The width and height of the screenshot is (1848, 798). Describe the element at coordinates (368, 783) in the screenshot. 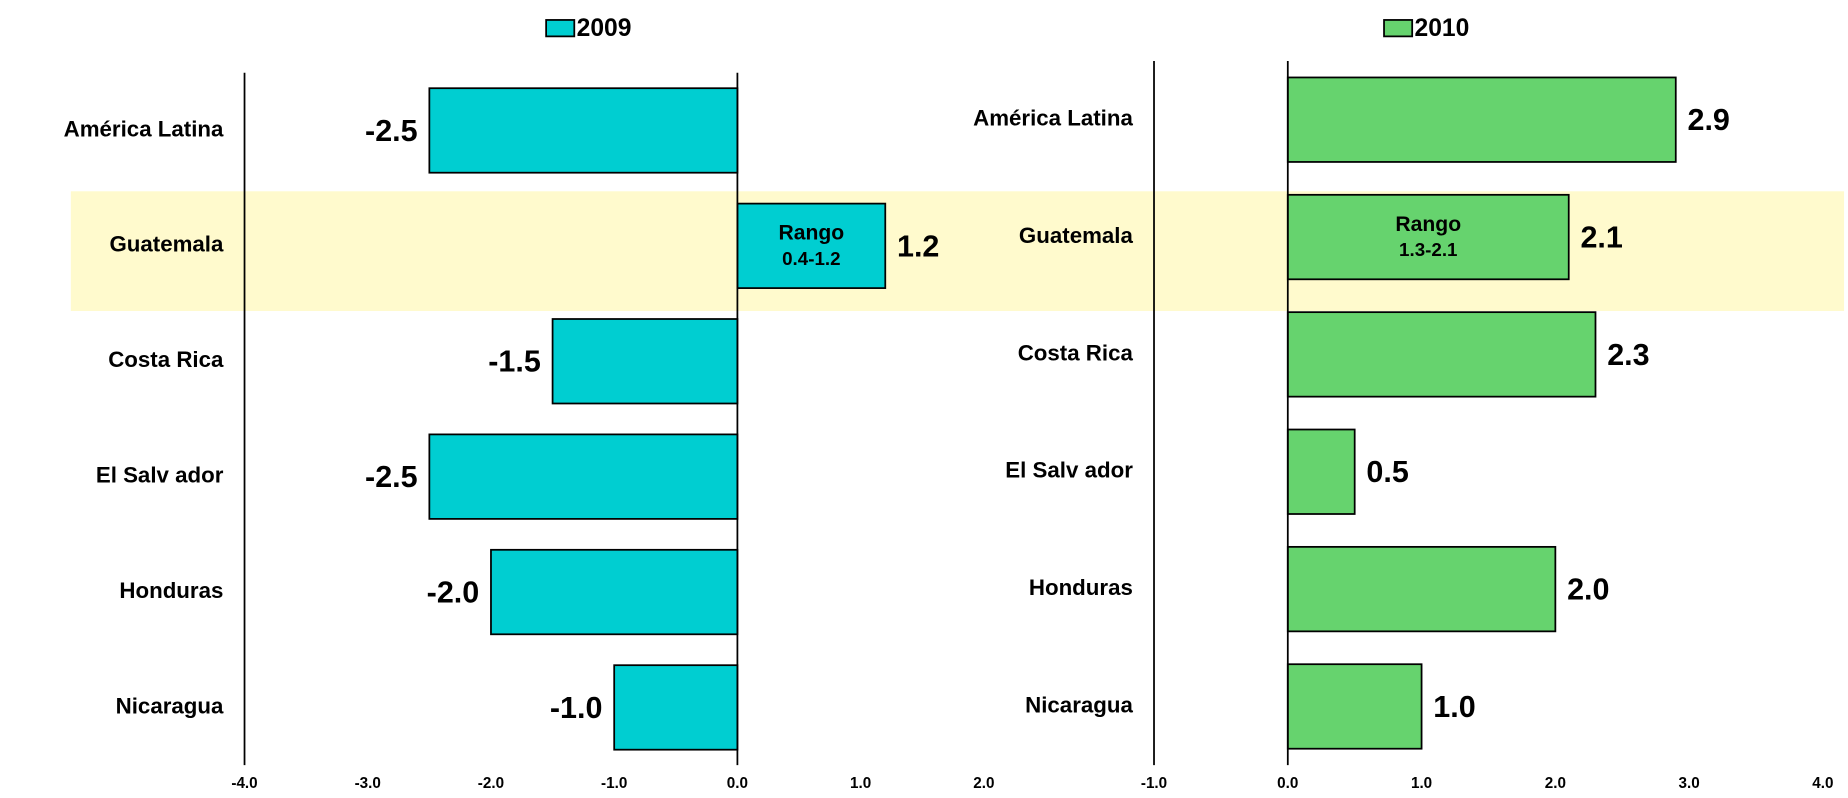

I see `x-tick-label: -3.0` at that location.